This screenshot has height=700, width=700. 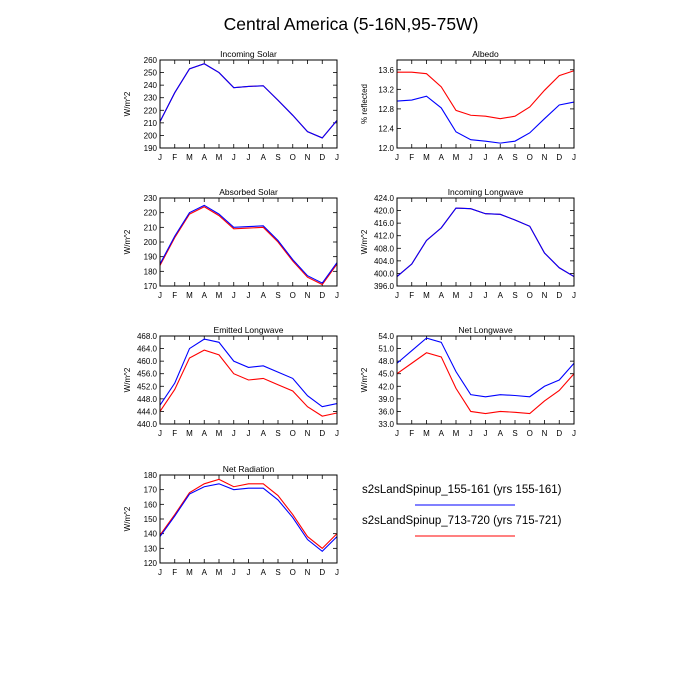 What do you see at coordinates (364, 104) in the screenshot?
I see `y-axis-label: % reflected` at bounding box center [364, 104].